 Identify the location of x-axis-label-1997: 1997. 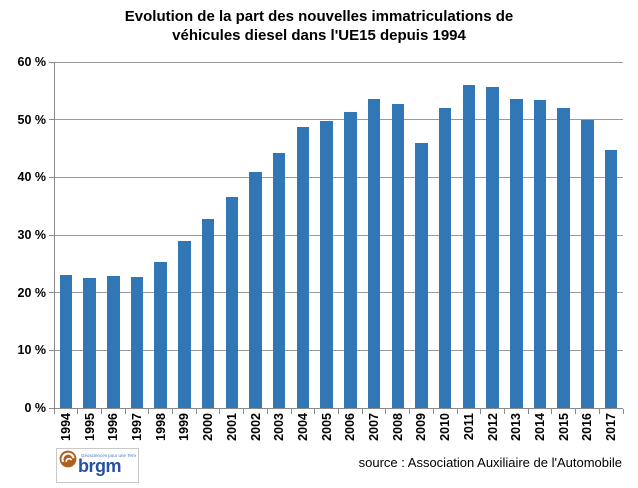
(136, 427).